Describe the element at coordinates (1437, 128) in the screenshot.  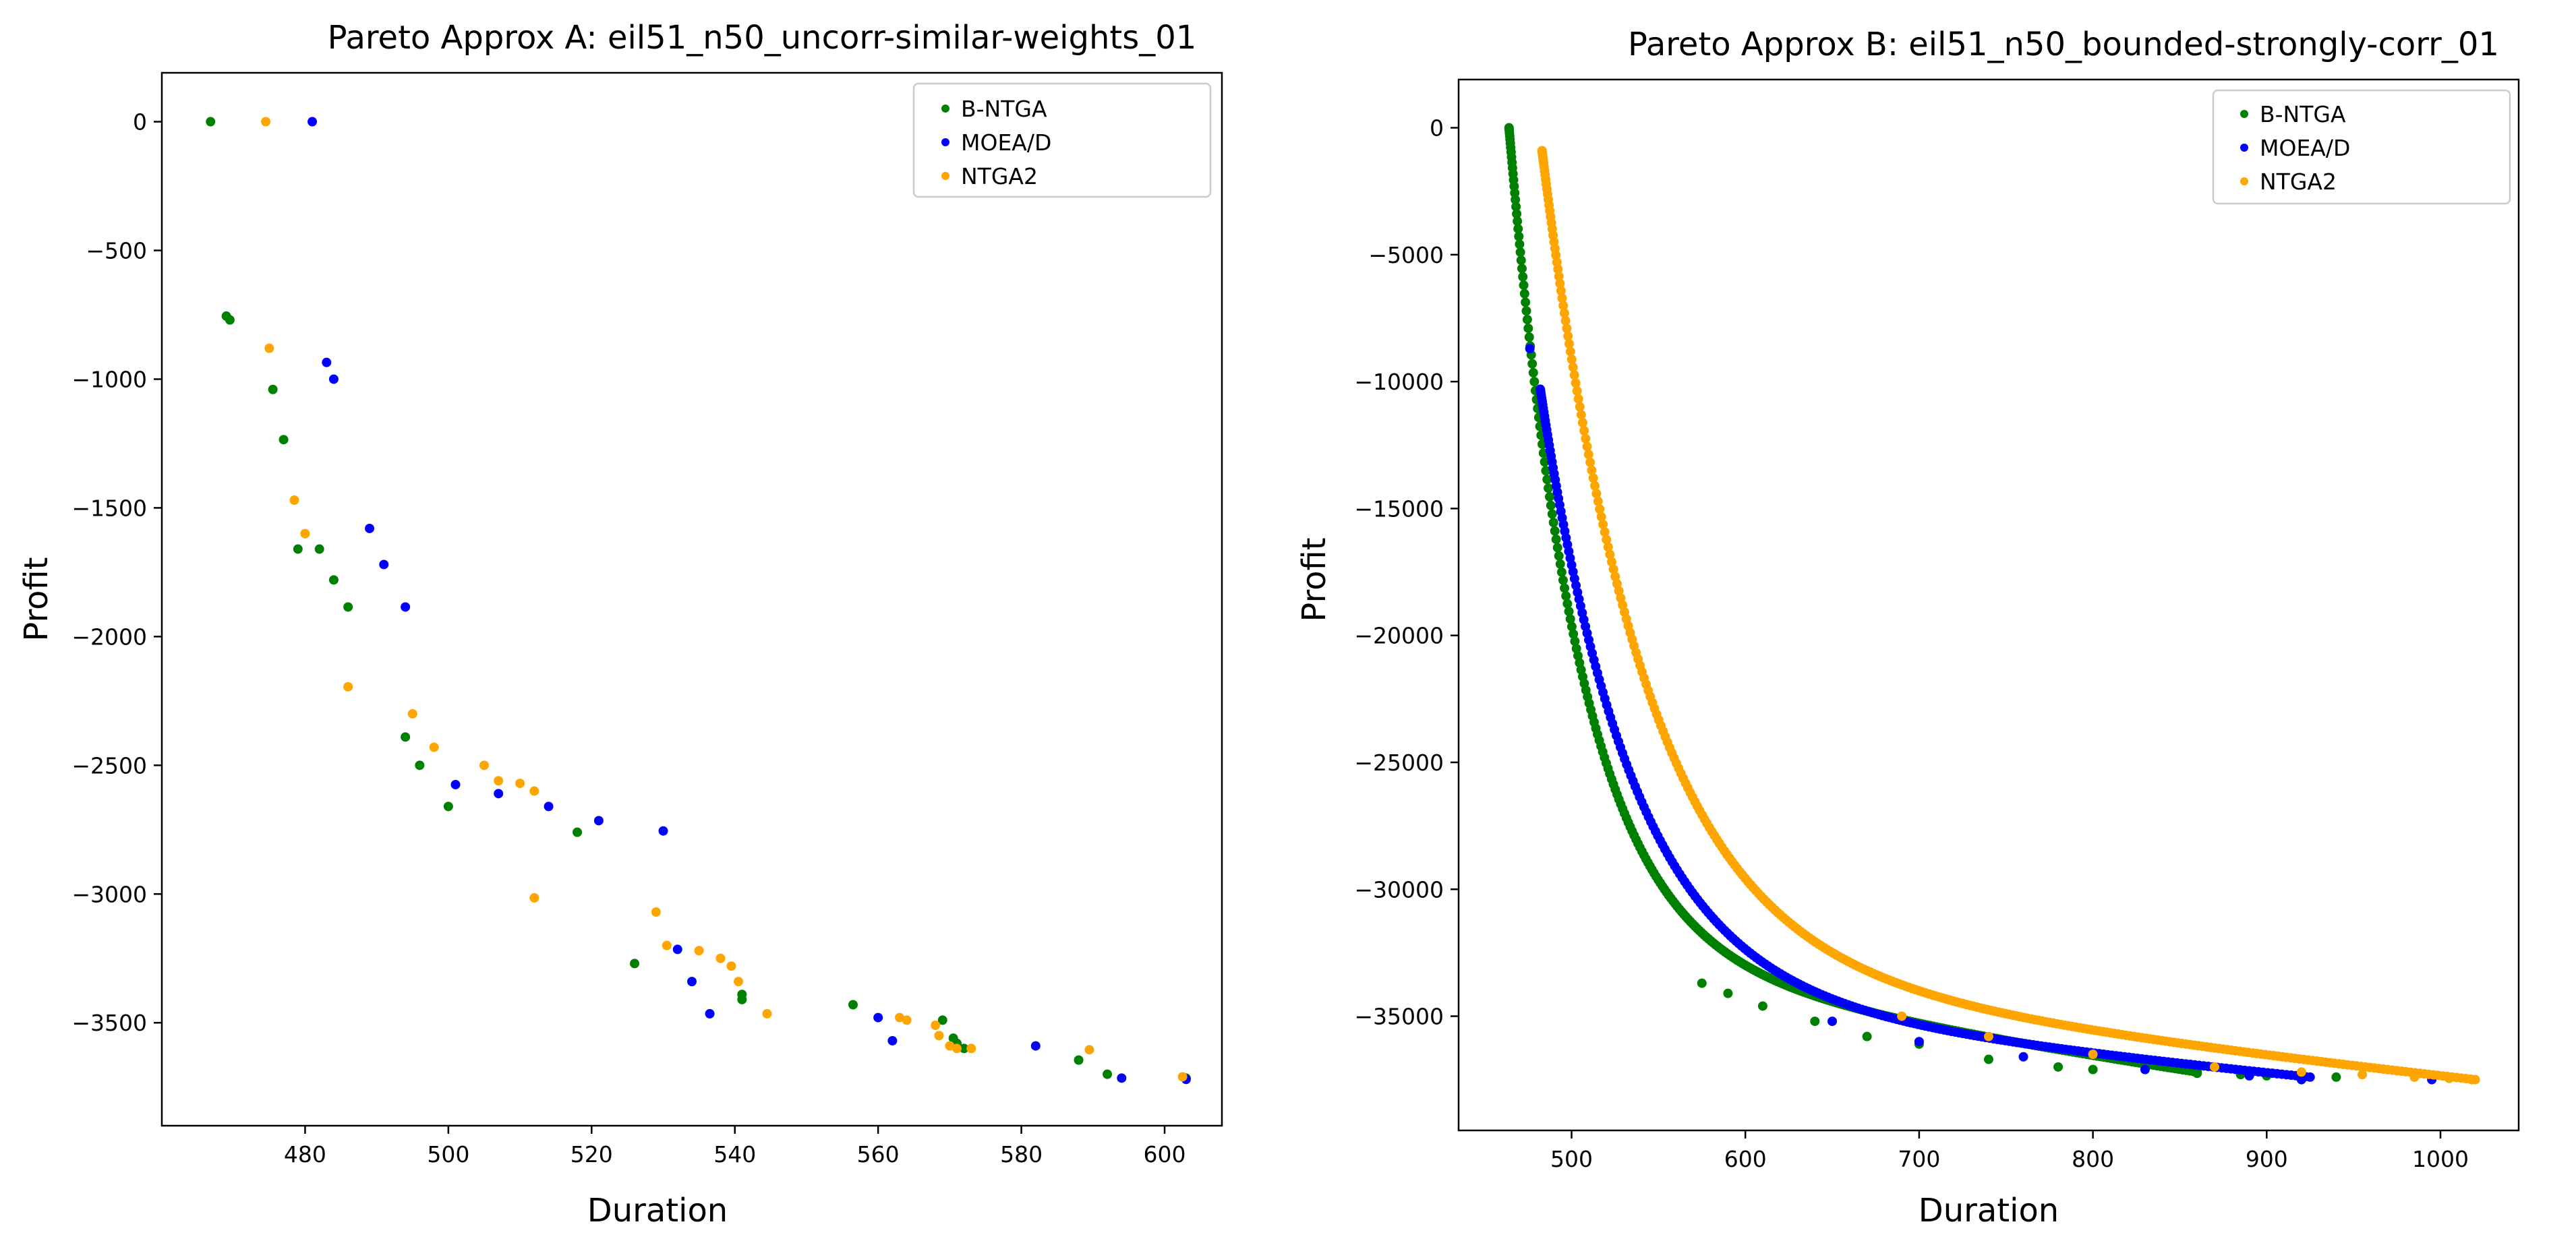
I see `chart-b-y-tick-label: 0` at that location.